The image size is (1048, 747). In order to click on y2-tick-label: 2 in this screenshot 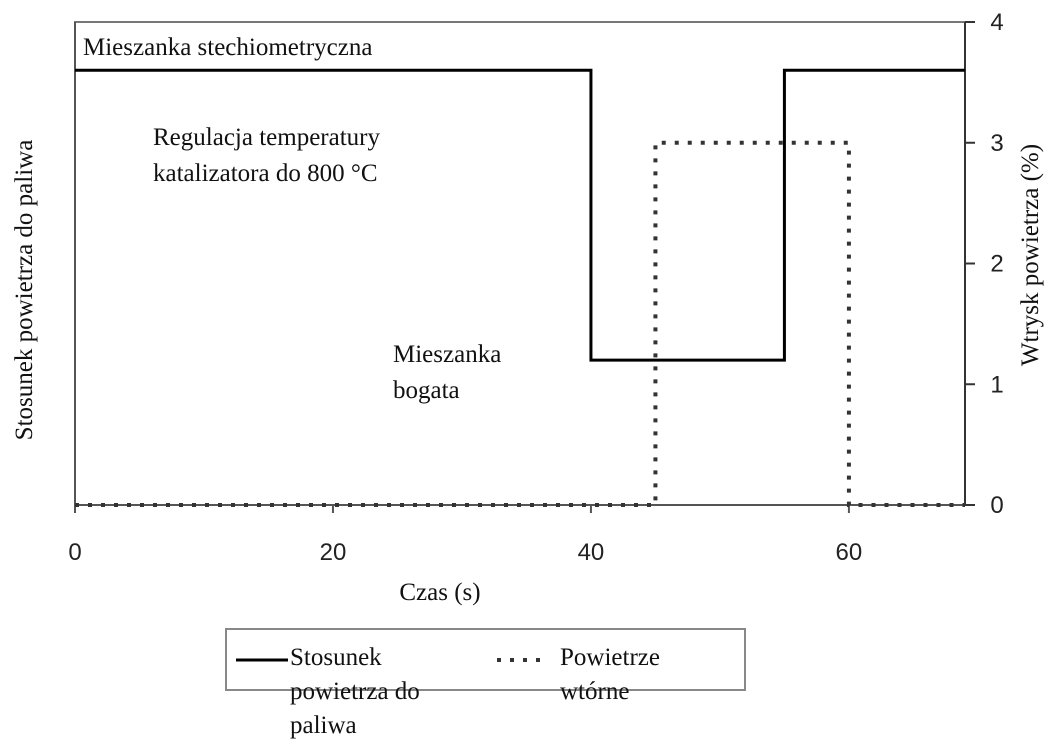, I will do `click(996, 264)`.